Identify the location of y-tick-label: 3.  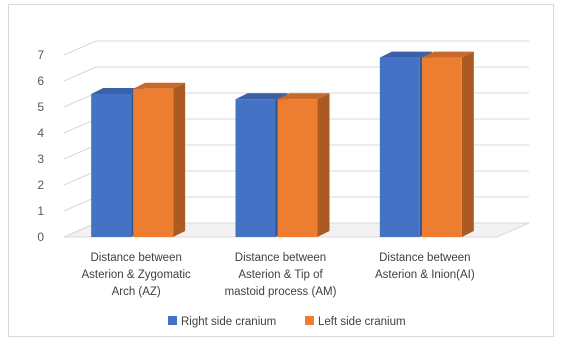
(40, 159).